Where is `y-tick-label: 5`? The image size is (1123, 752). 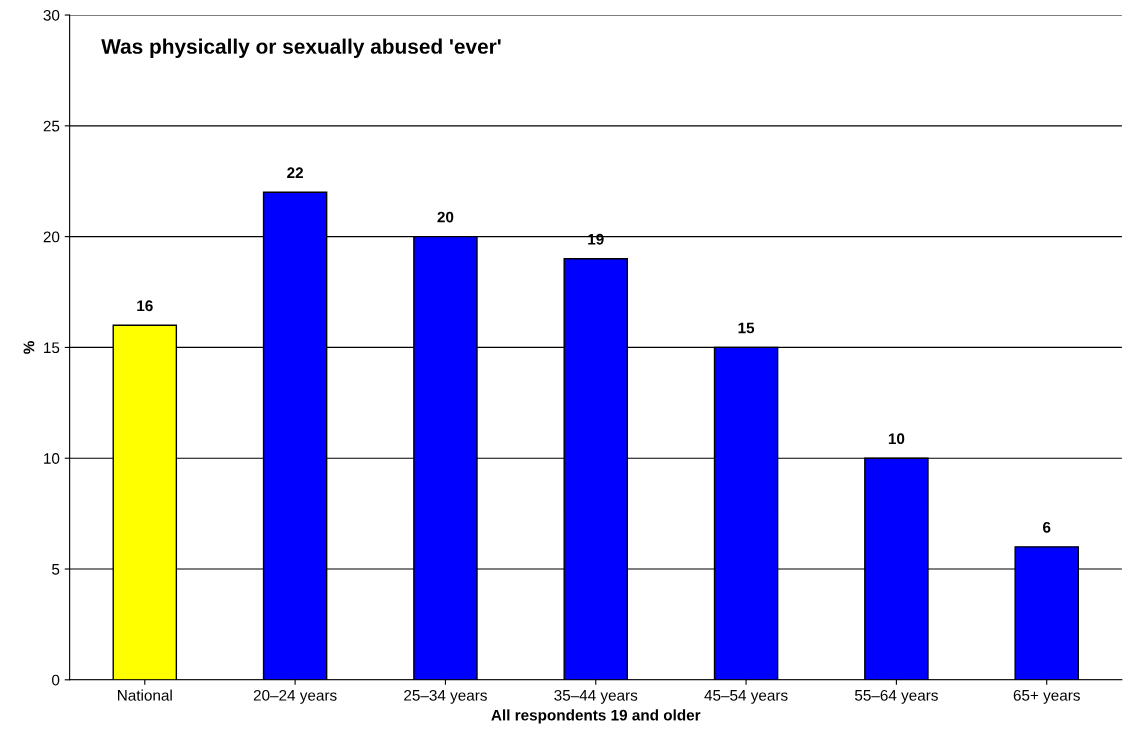
y-tick-label: 5 is located at coordinates (56, 569).